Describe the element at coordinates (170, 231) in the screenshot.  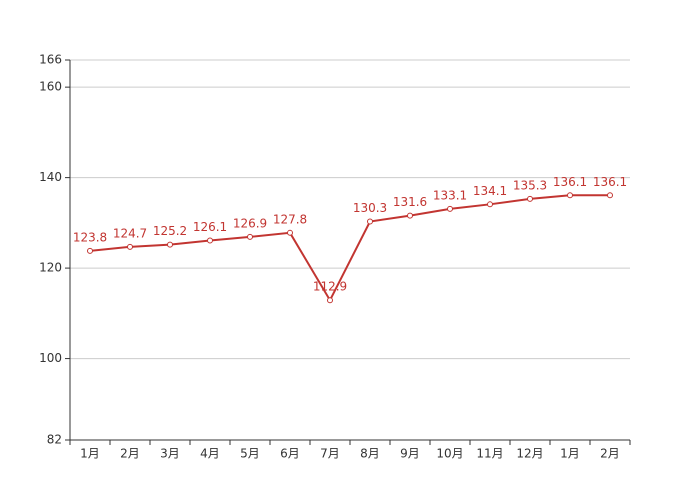
I see `value-label: 125.2` at that location.